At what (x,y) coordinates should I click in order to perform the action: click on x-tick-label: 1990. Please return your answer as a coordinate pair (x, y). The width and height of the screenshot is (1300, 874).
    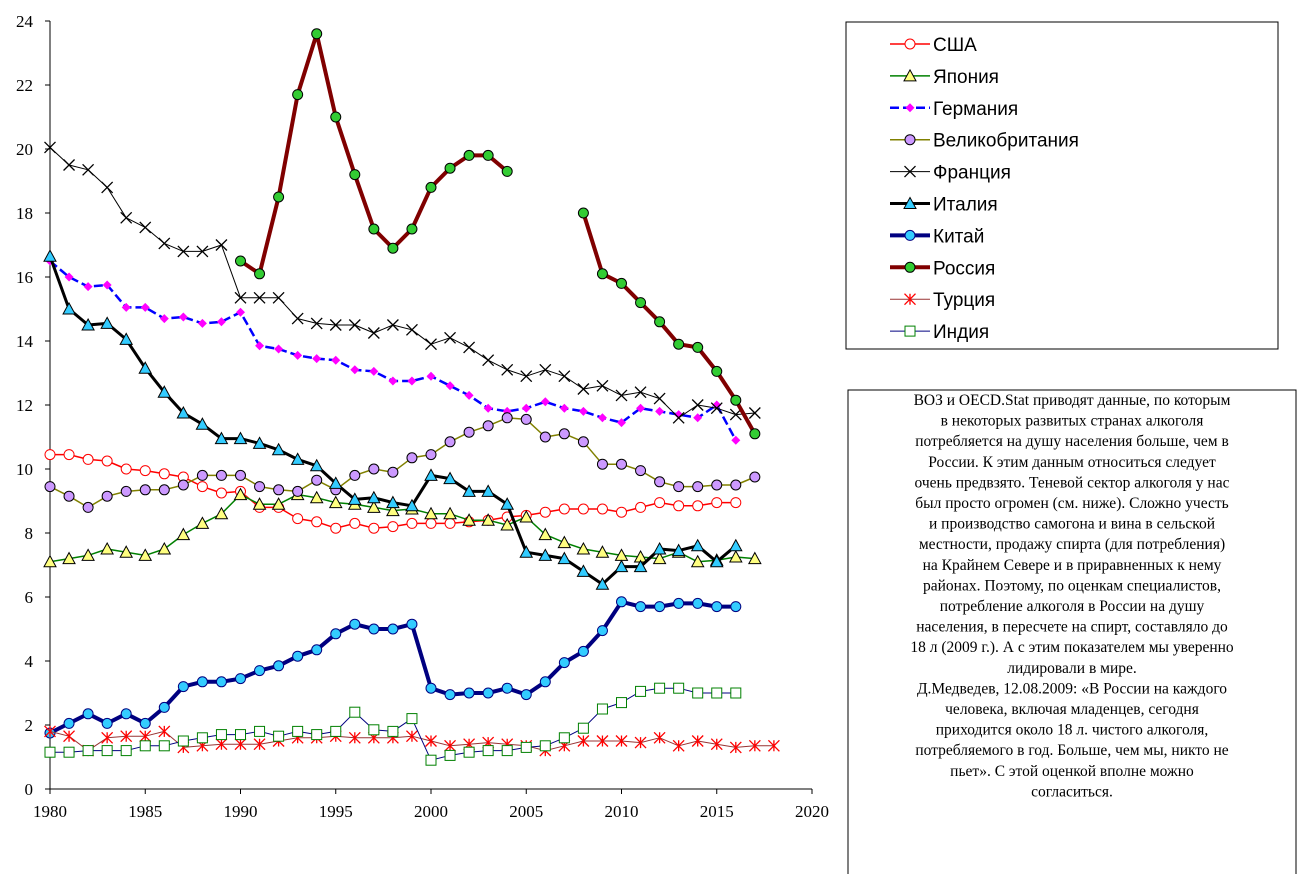
    Looking at the image, I should click on (241, 811).